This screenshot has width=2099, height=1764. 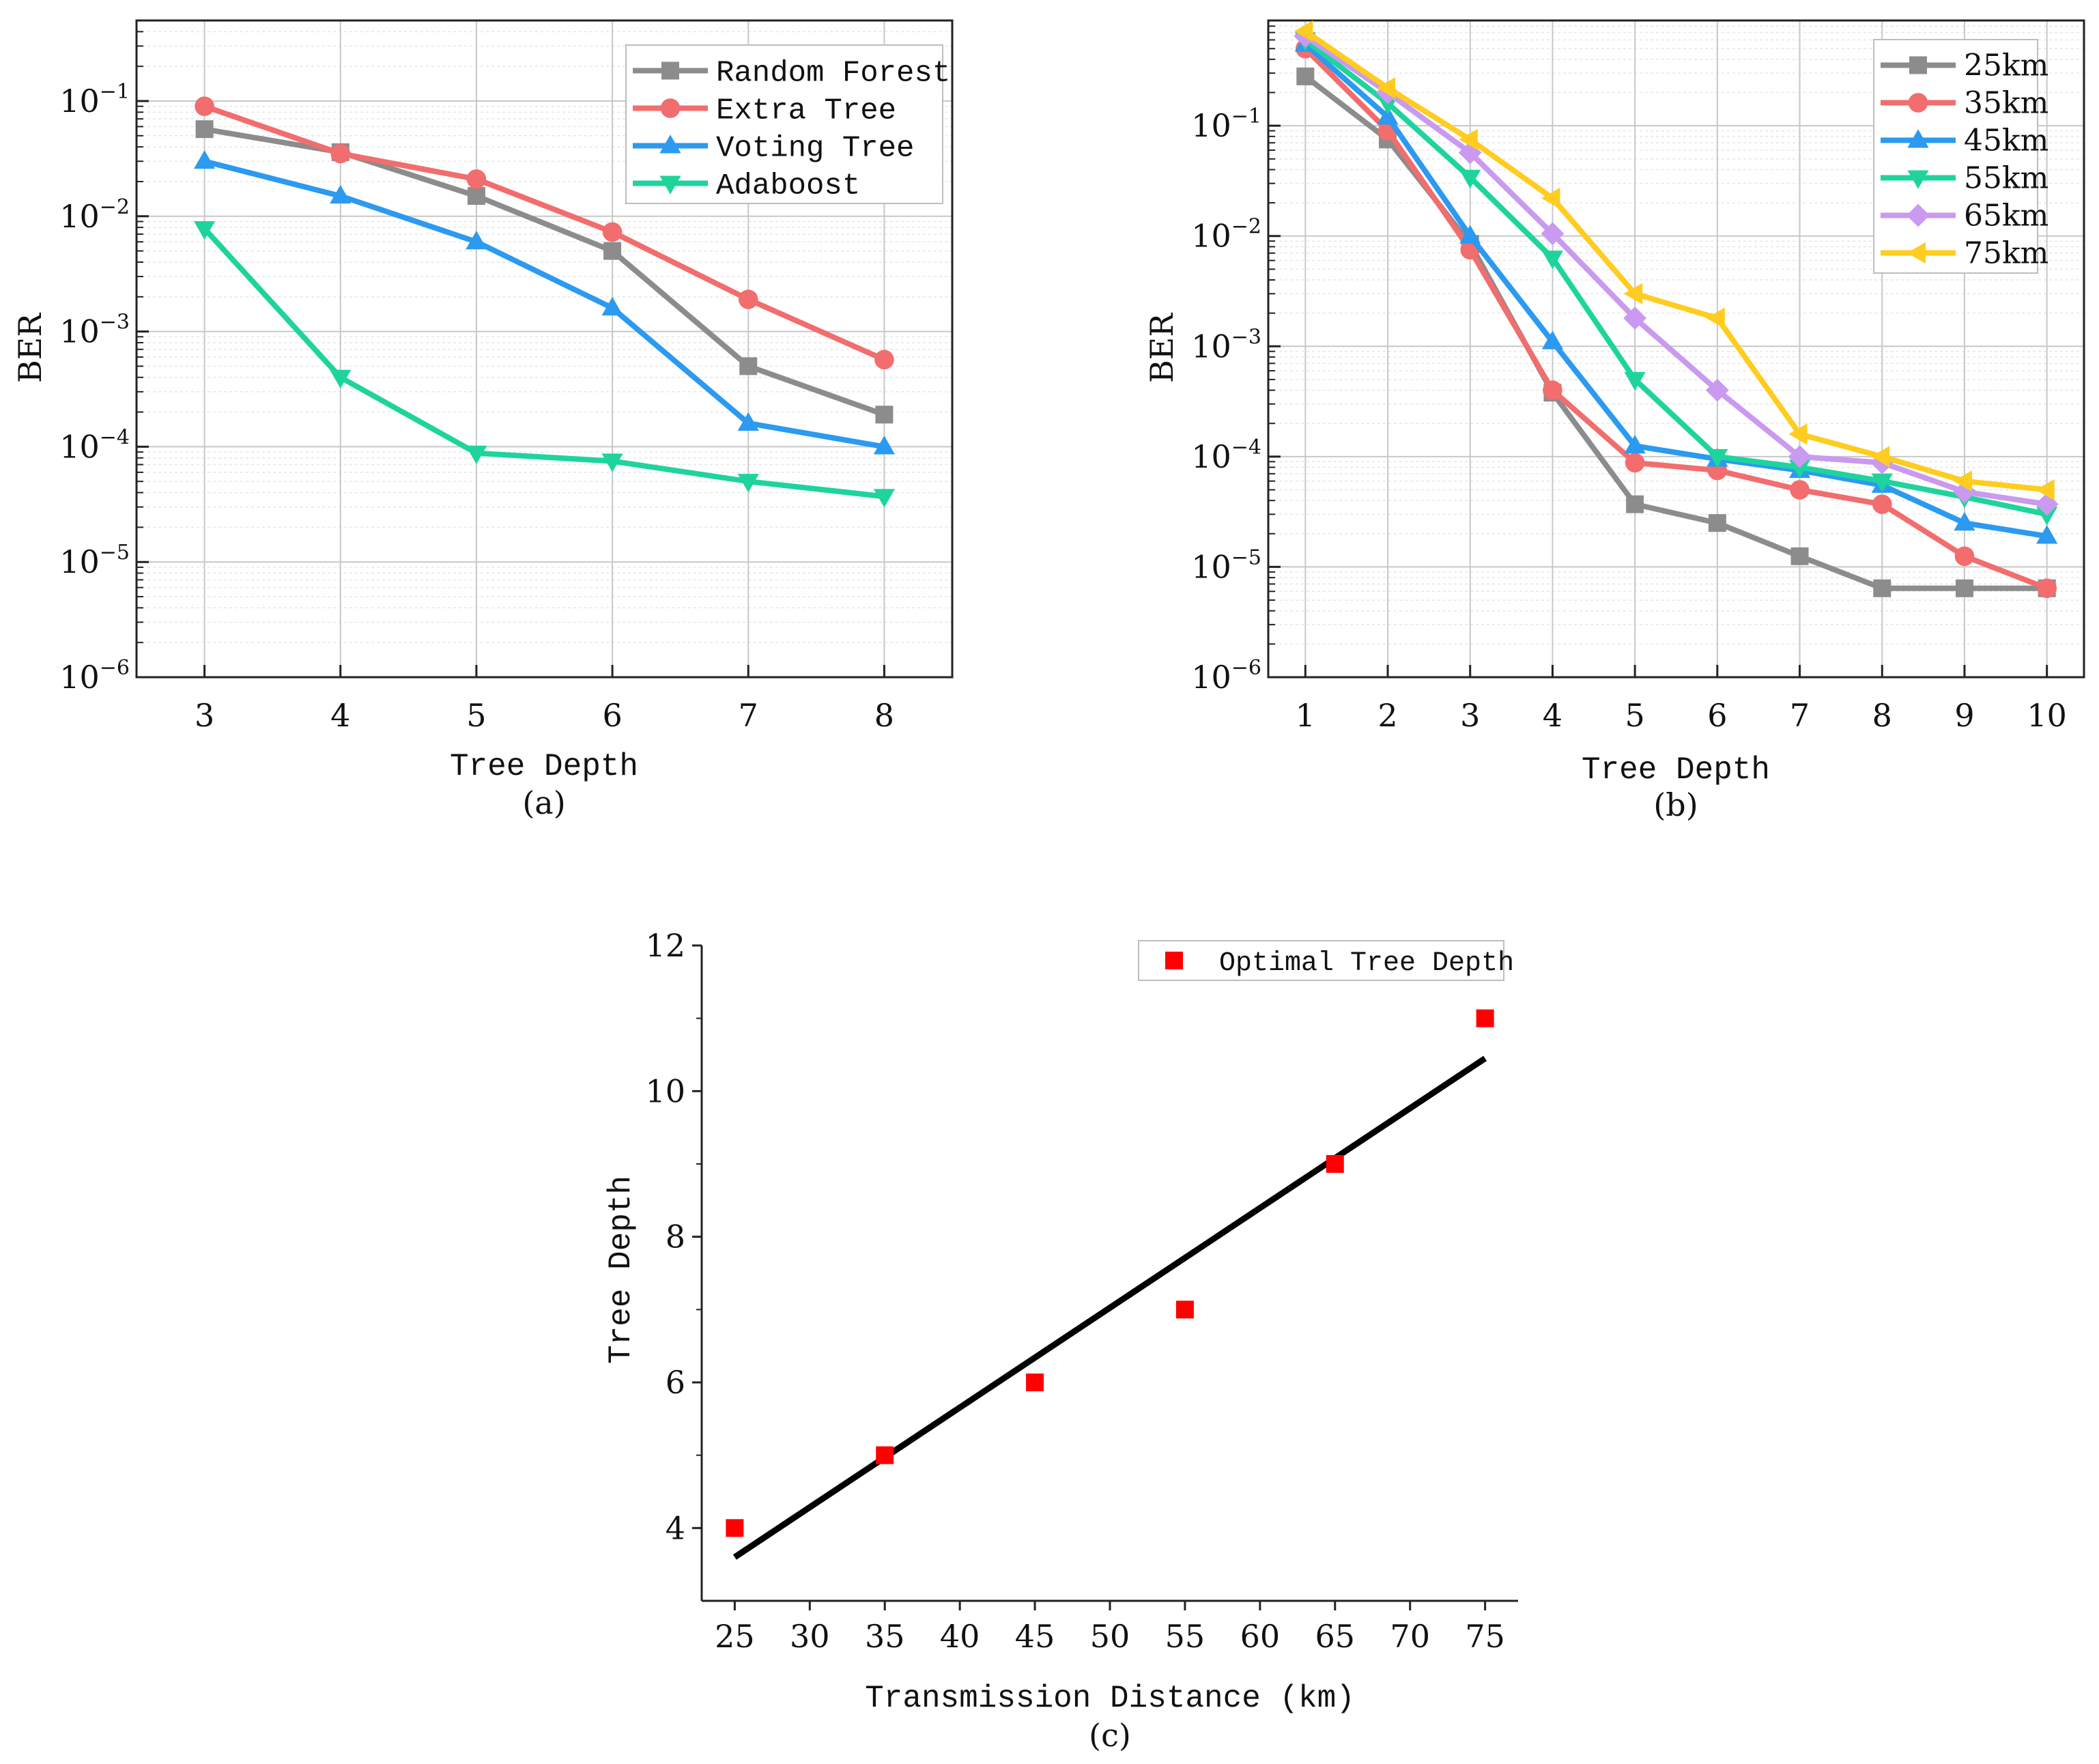 I want to click on x-tick-label: 60, so click(x=1260, y=1636).